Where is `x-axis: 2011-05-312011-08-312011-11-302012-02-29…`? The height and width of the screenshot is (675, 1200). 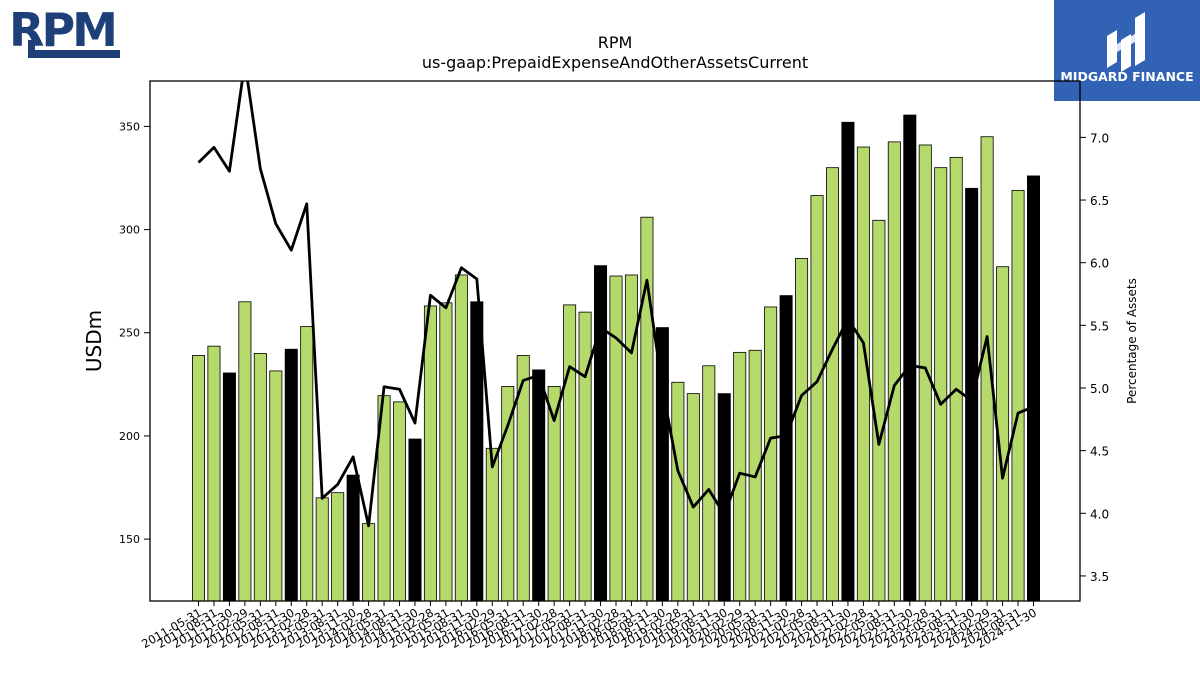
x-axis: 2011-05-312011-08-312011-11-302012-02-29… is located at coordinates (589, 626).